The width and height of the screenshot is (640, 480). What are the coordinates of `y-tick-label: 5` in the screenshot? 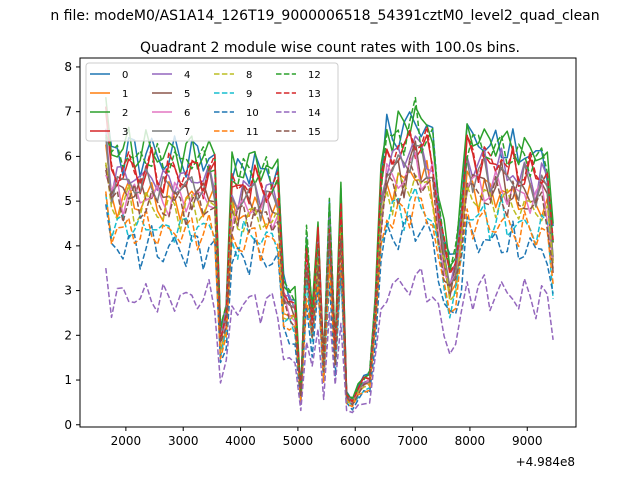 It's located at (68, 201).